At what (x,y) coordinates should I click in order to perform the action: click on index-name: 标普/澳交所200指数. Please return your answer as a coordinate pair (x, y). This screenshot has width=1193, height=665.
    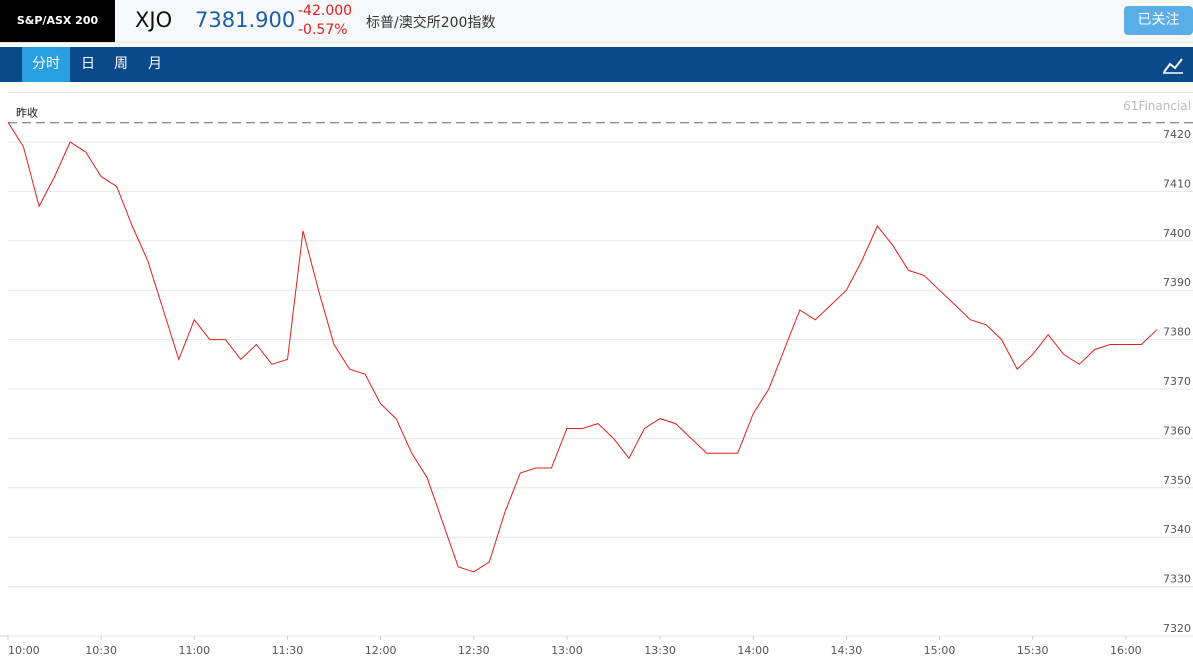
    Looking at the image, I should click on (431, 23).